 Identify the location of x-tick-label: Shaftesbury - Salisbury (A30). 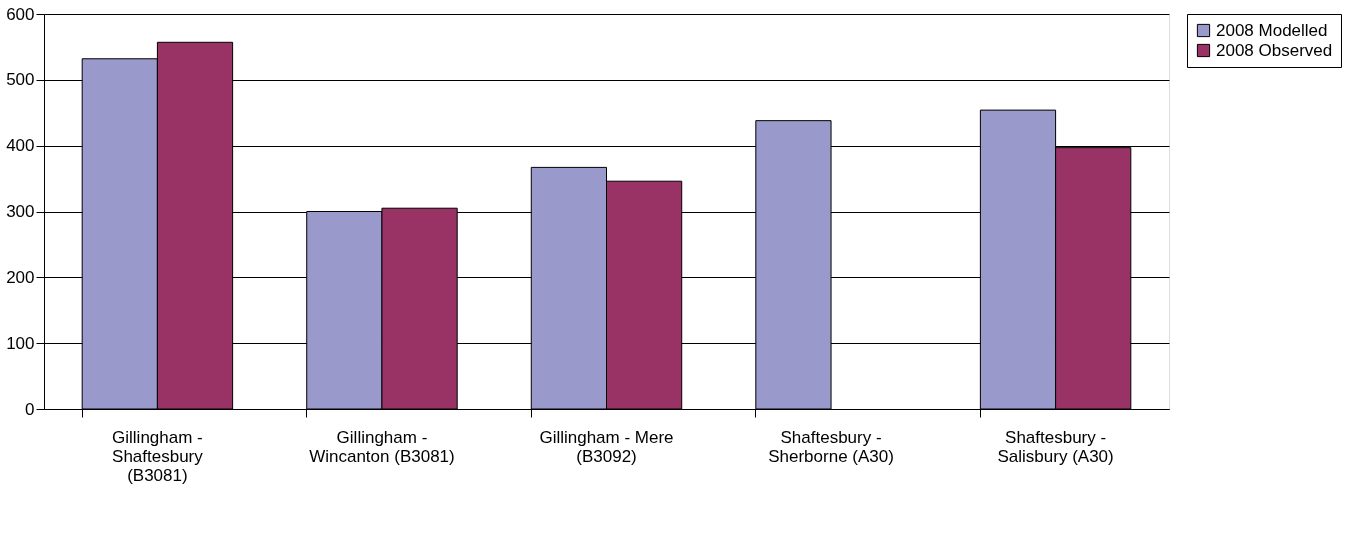
(1055, 446).